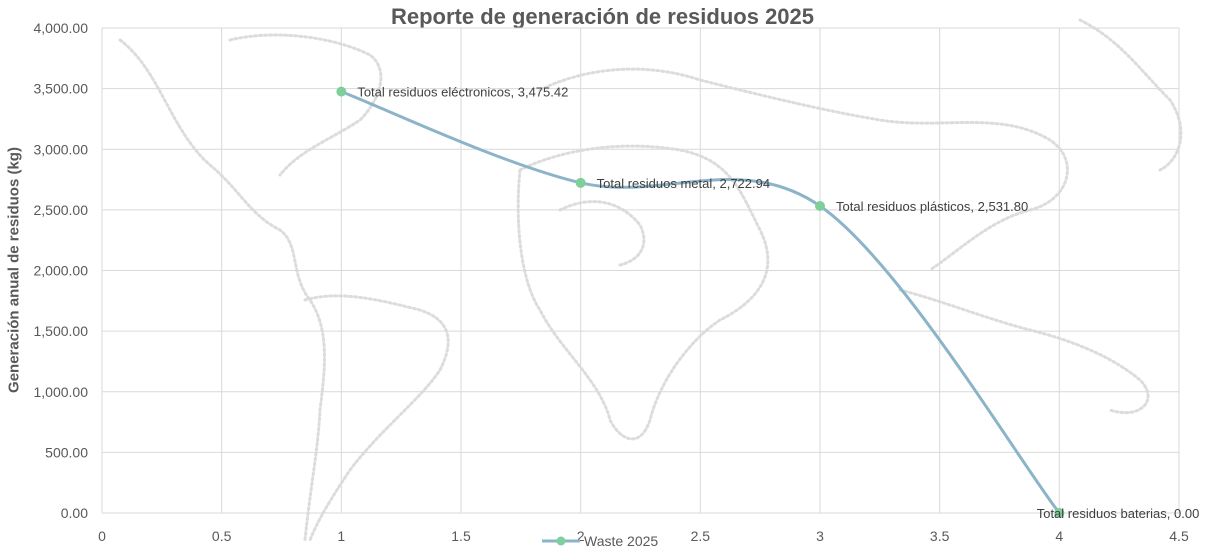  I want to click on y-tick-label: 4,000.00, so click(61, 28).